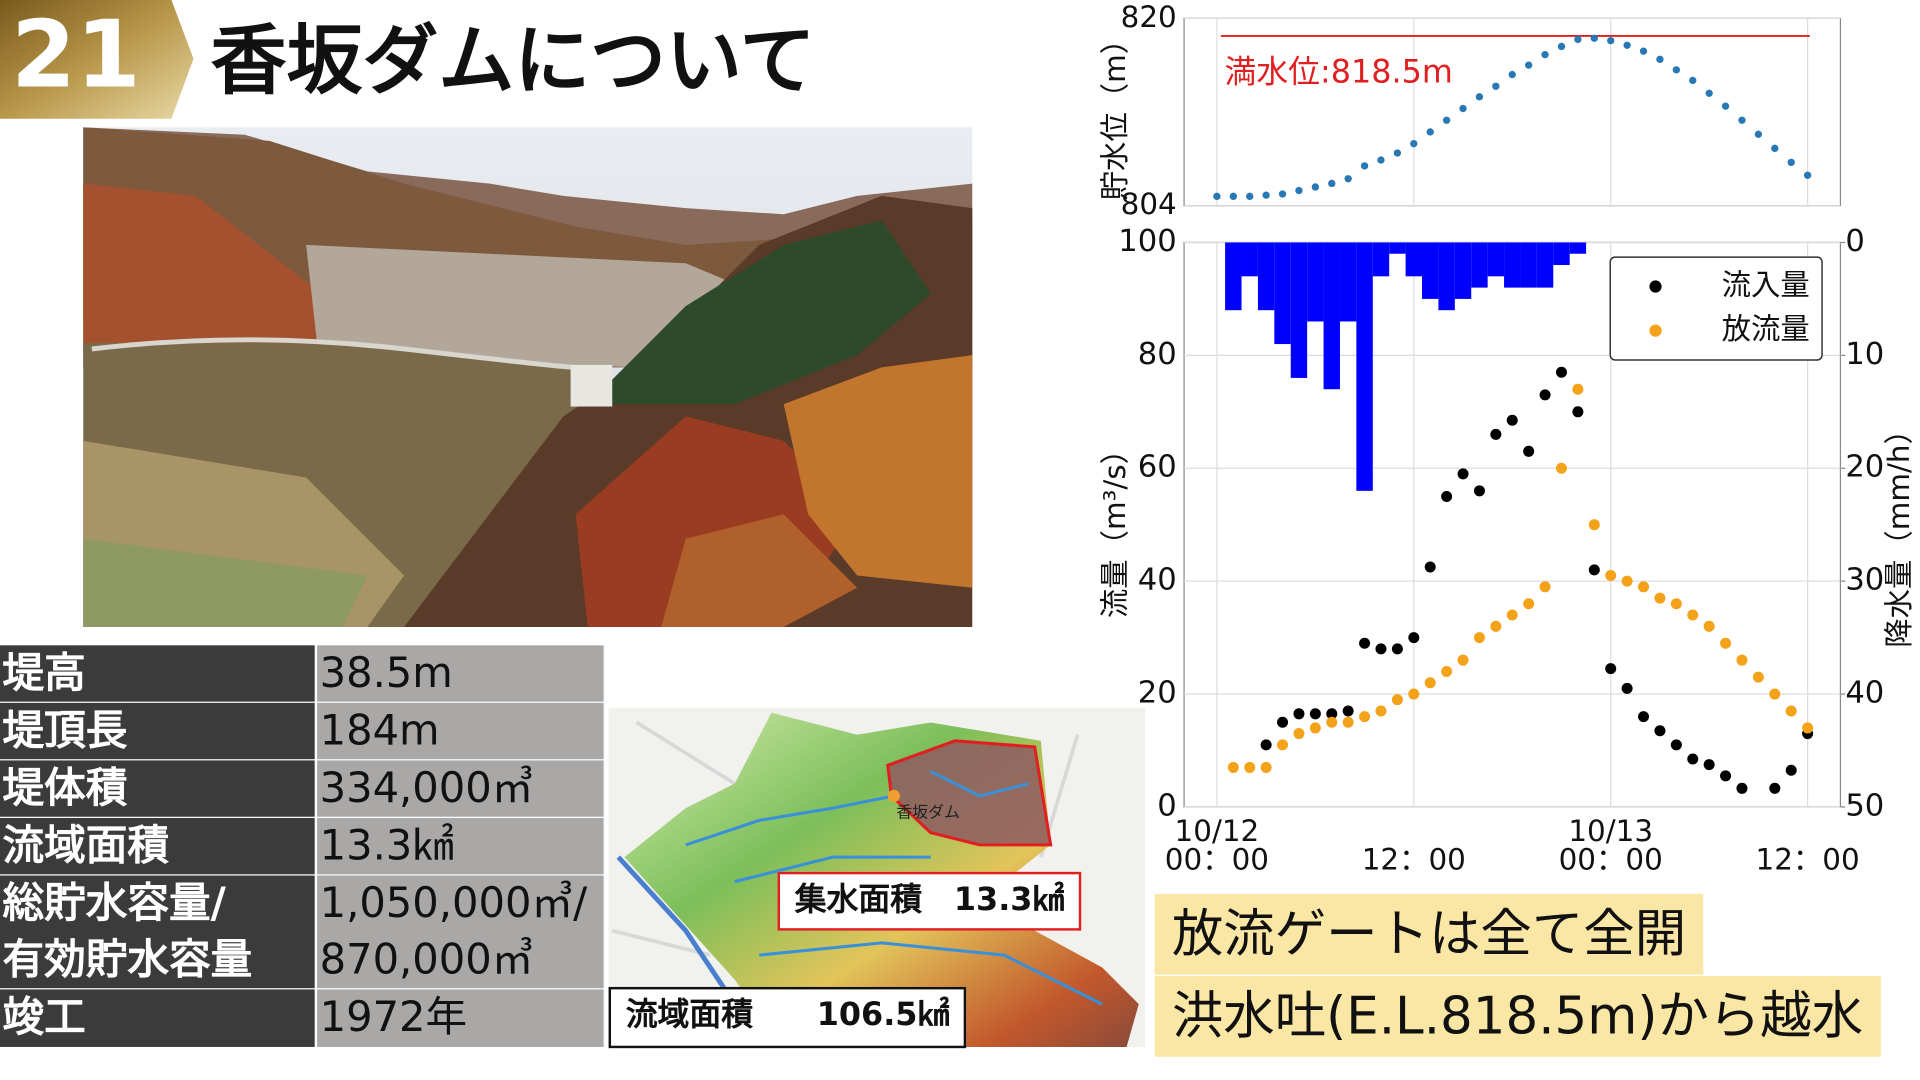  Describe the element at coordinates (460, 1018) in the screenshot. I see `table-value: 1972年` at that location.